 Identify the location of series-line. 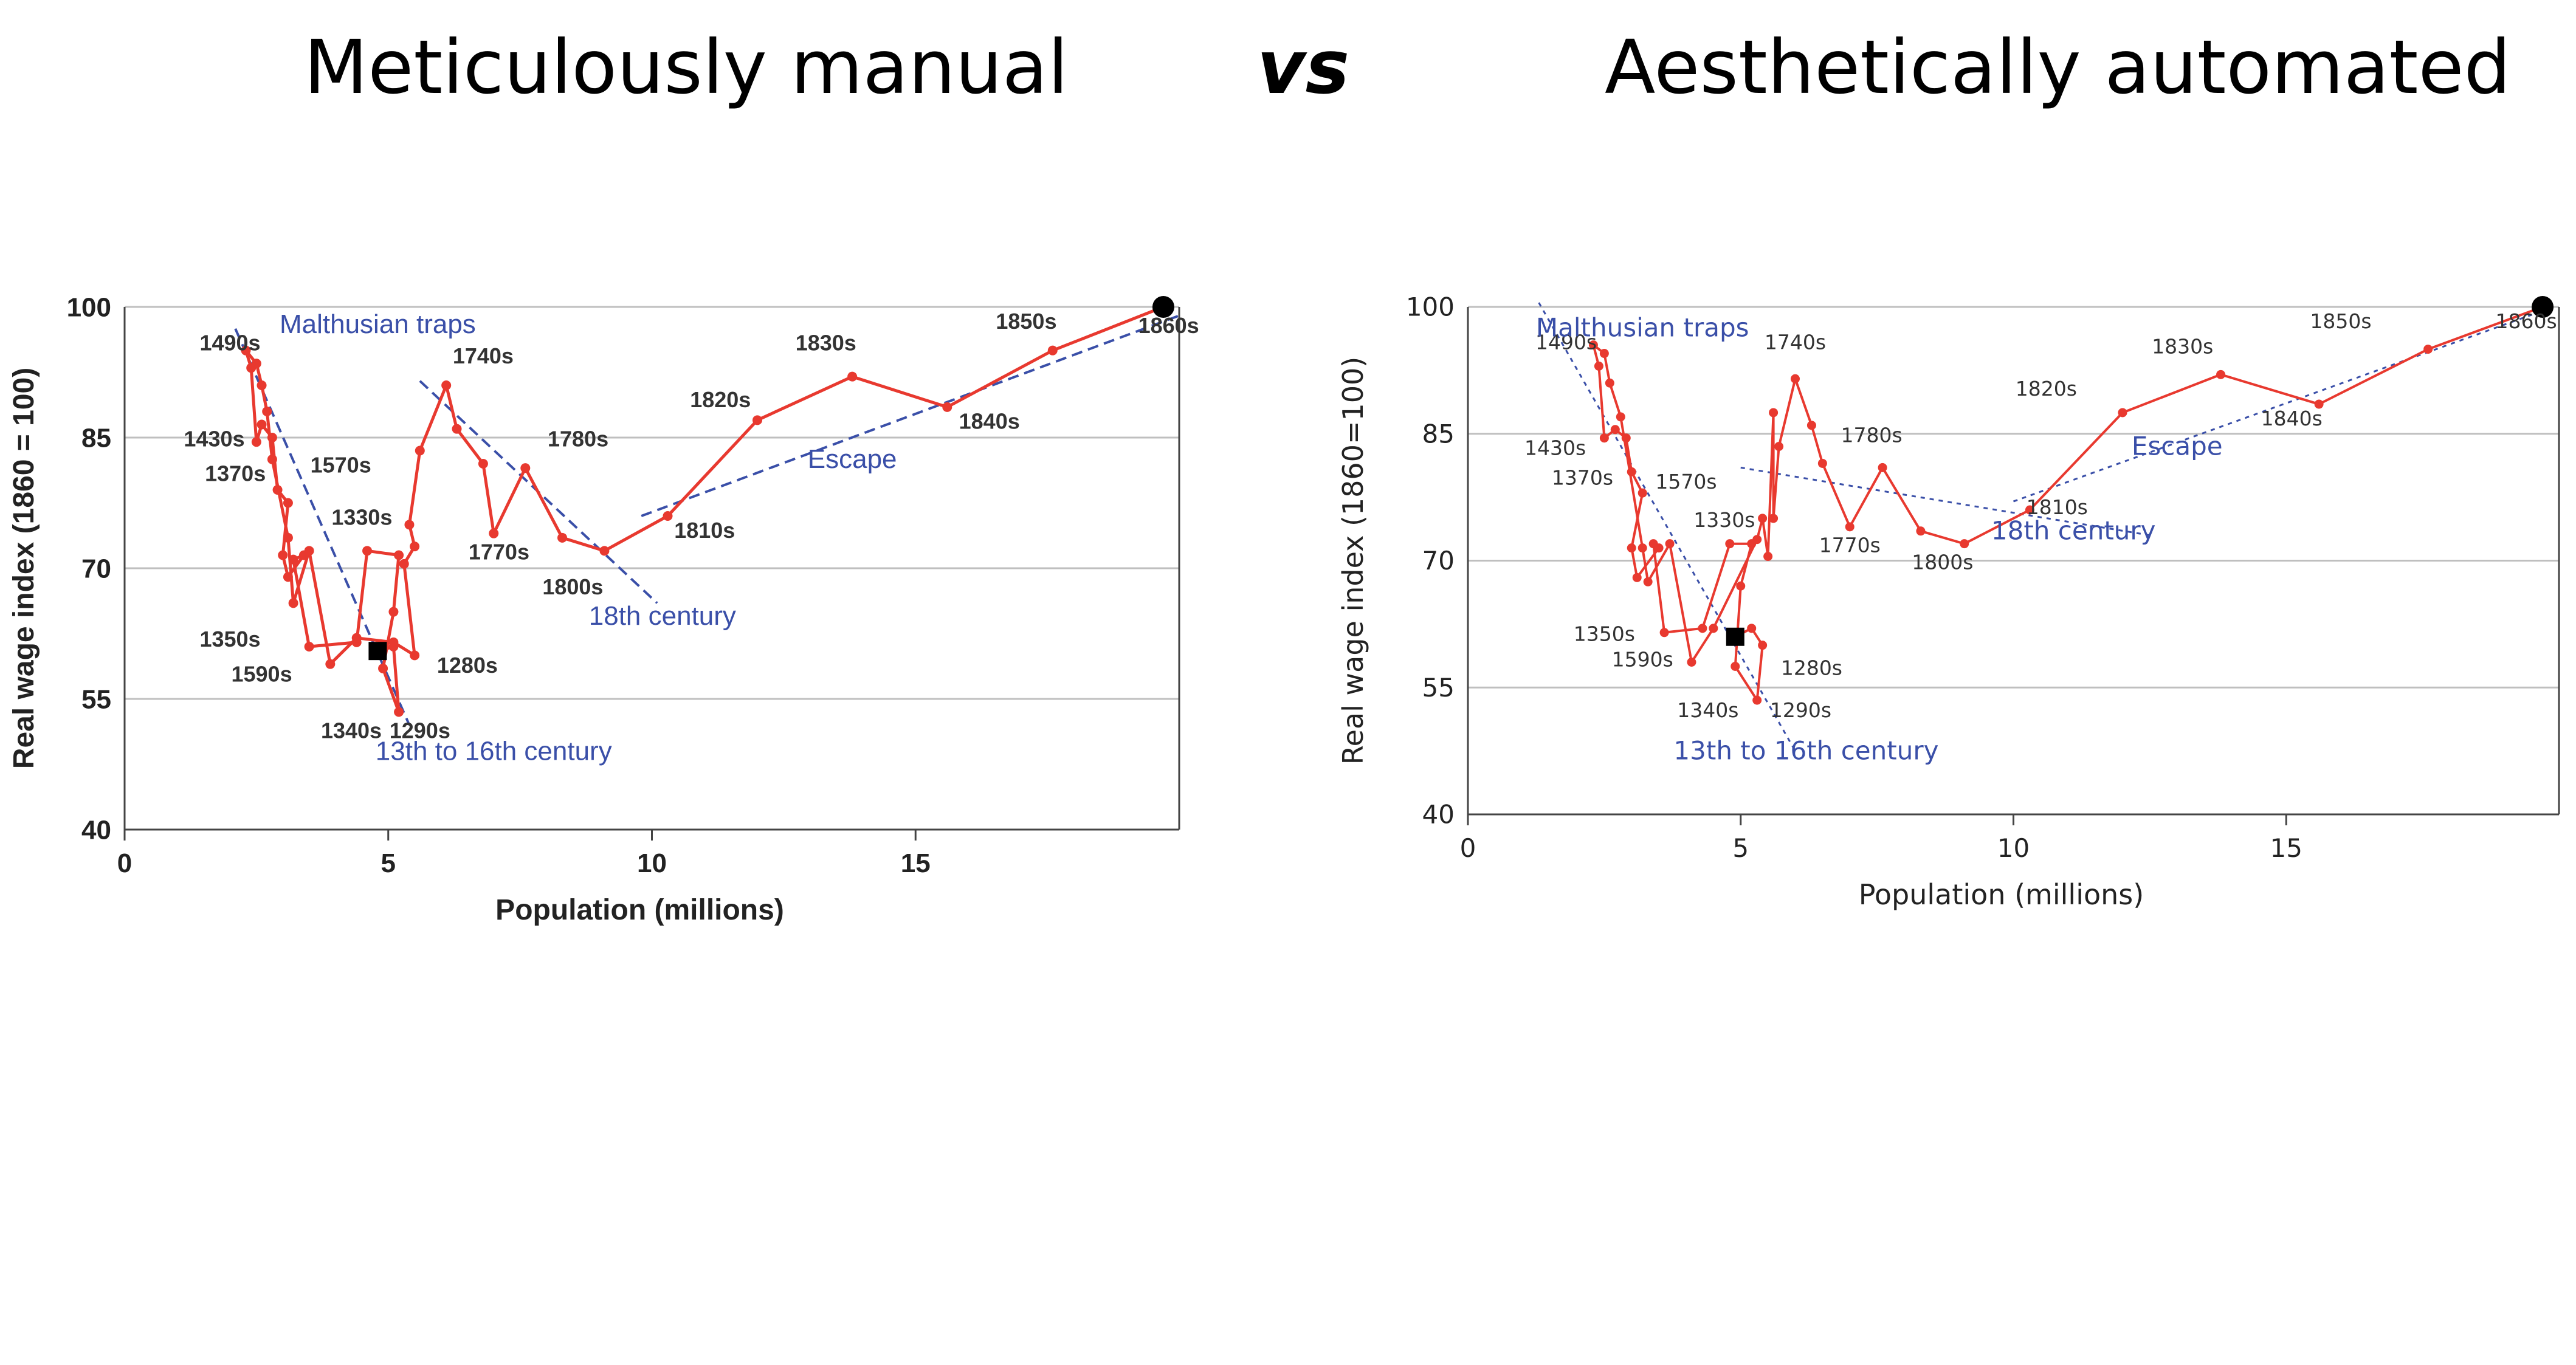
(704, 509).